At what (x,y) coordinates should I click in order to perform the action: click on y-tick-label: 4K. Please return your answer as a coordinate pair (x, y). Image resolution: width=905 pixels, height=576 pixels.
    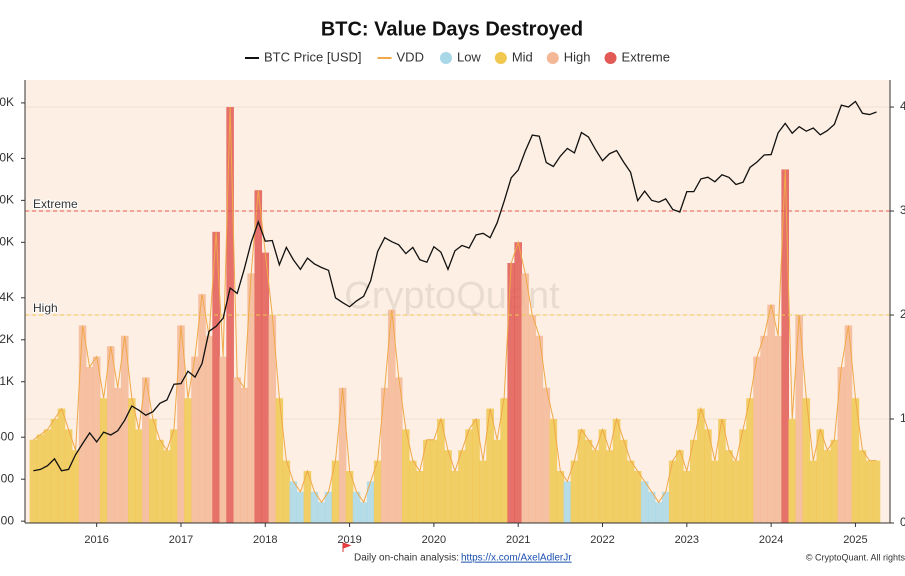
    Looking at the image, I should click on (7, 297).